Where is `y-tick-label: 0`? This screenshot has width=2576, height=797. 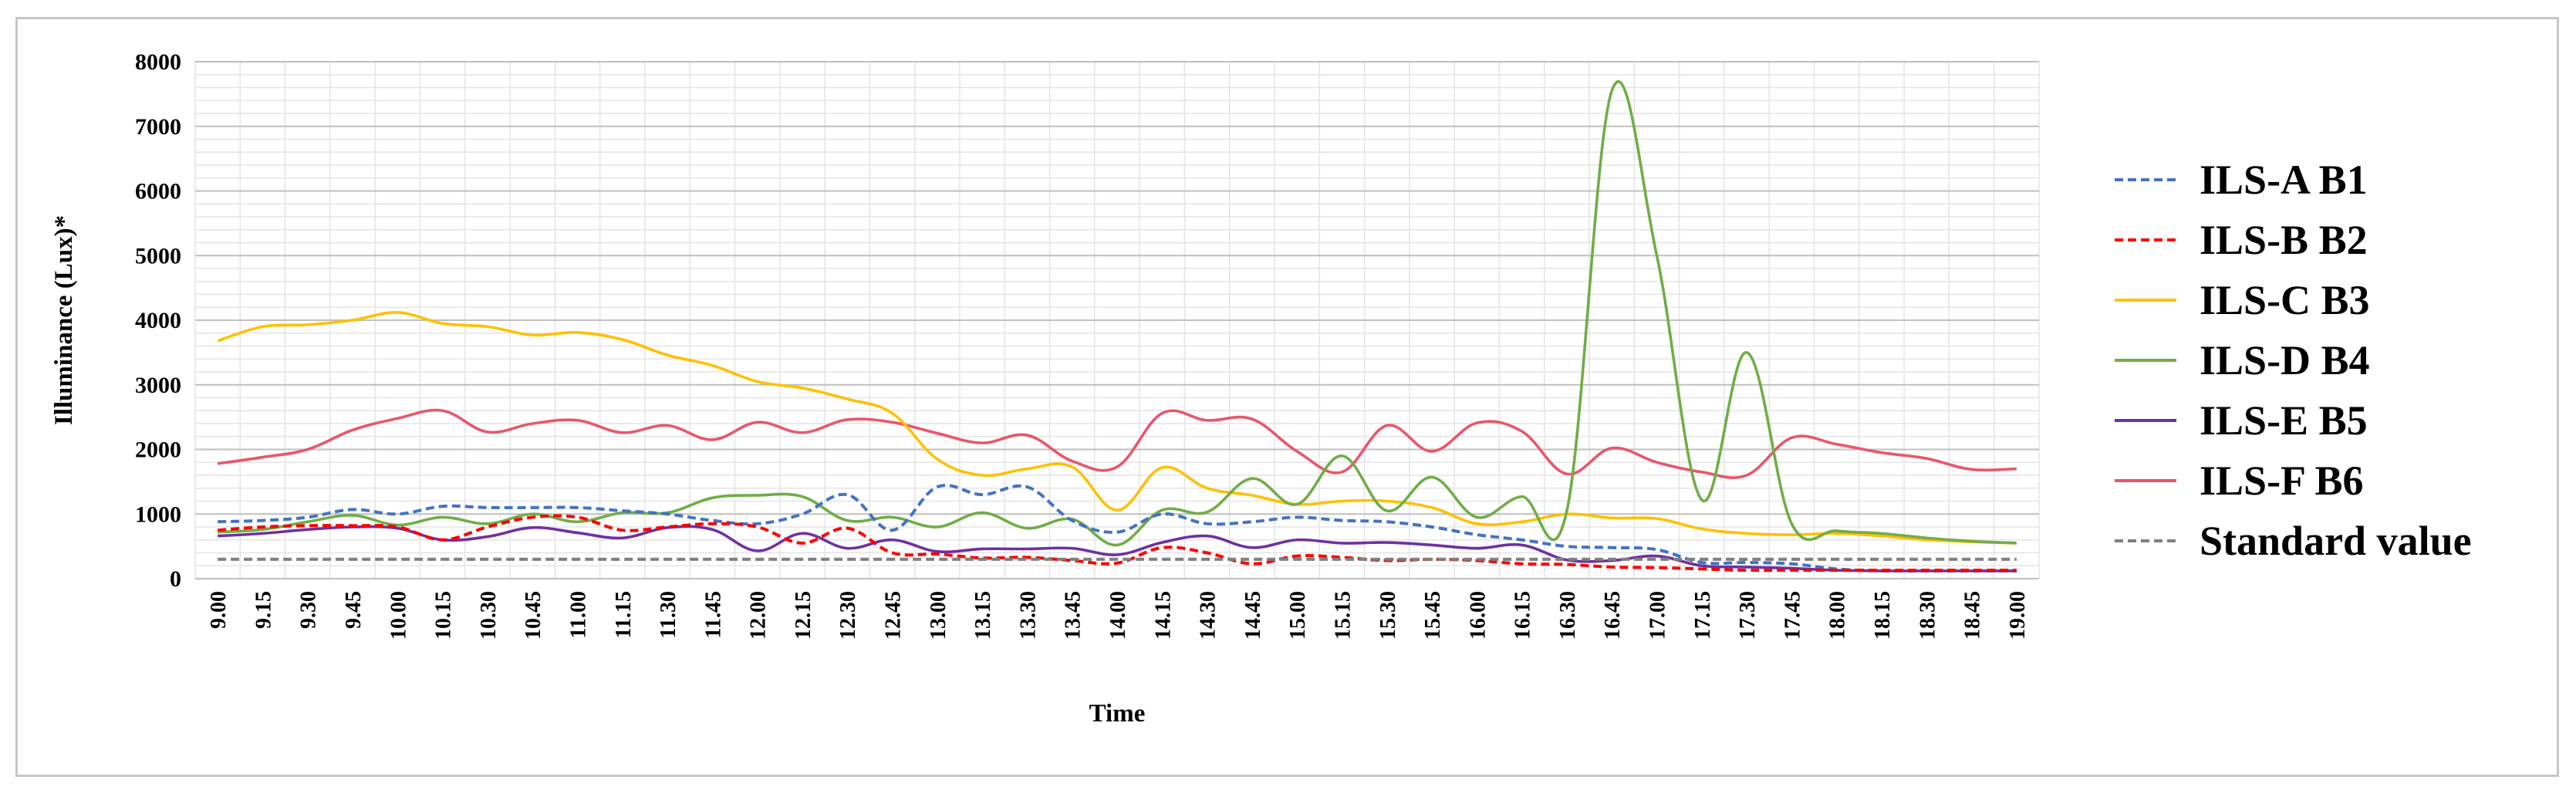
y-tick-label: 0 is located at coordinates (175, 579).